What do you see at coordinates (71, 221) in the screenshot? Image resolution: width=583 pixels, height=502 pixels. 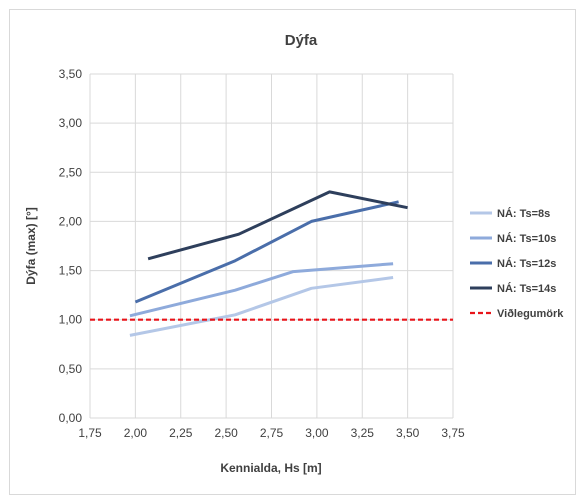 I see `y-tick-label: 2,00` at bounding box center [71, 221].